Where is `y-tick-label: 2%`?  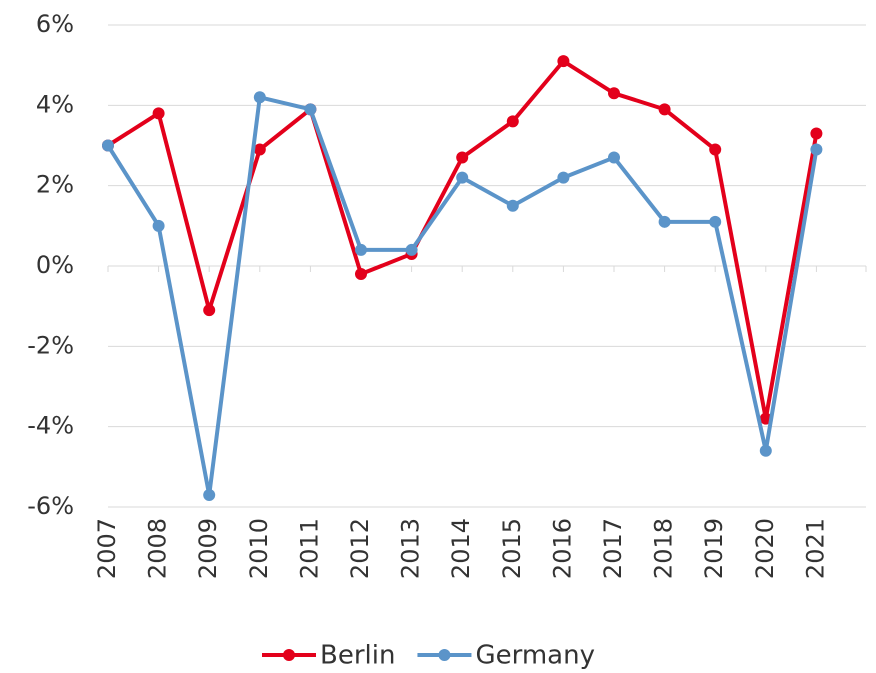 y-tick-label: 2% is located at coordinates (55, 185).